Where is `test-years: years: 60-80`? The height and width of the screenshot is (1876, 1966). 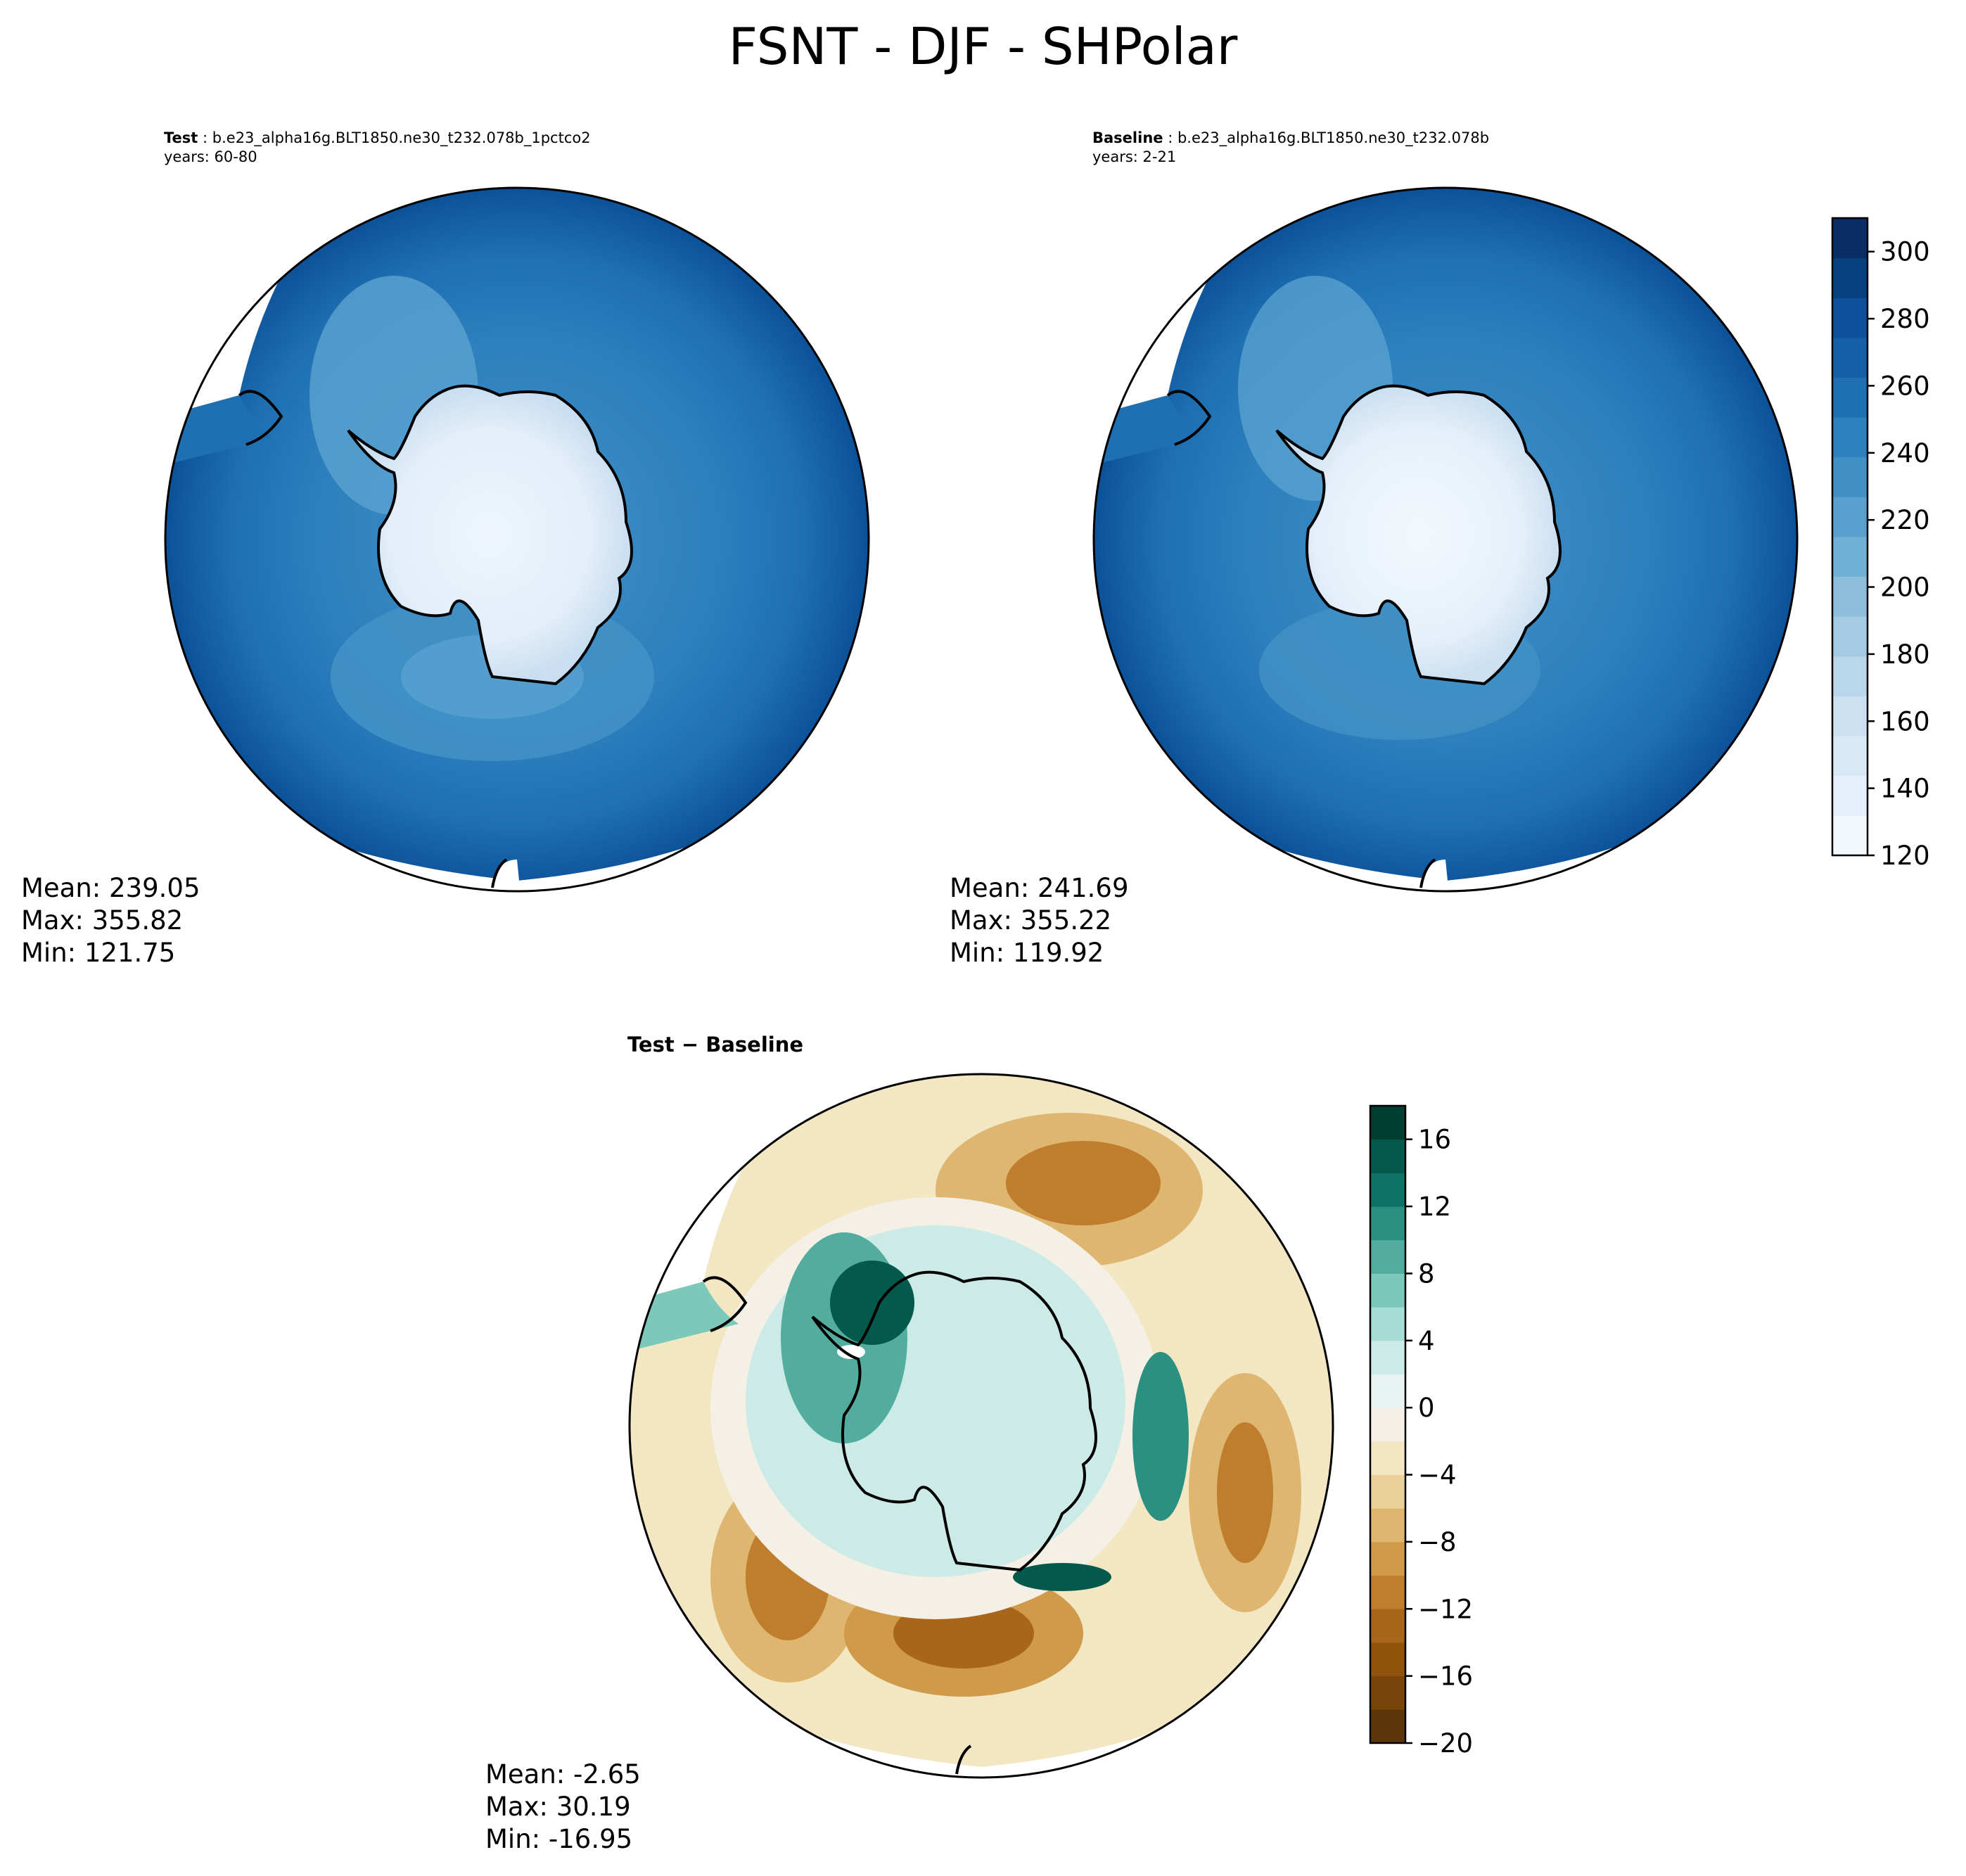 test-years: years: 60-80 is located at coordinates (210, 156).